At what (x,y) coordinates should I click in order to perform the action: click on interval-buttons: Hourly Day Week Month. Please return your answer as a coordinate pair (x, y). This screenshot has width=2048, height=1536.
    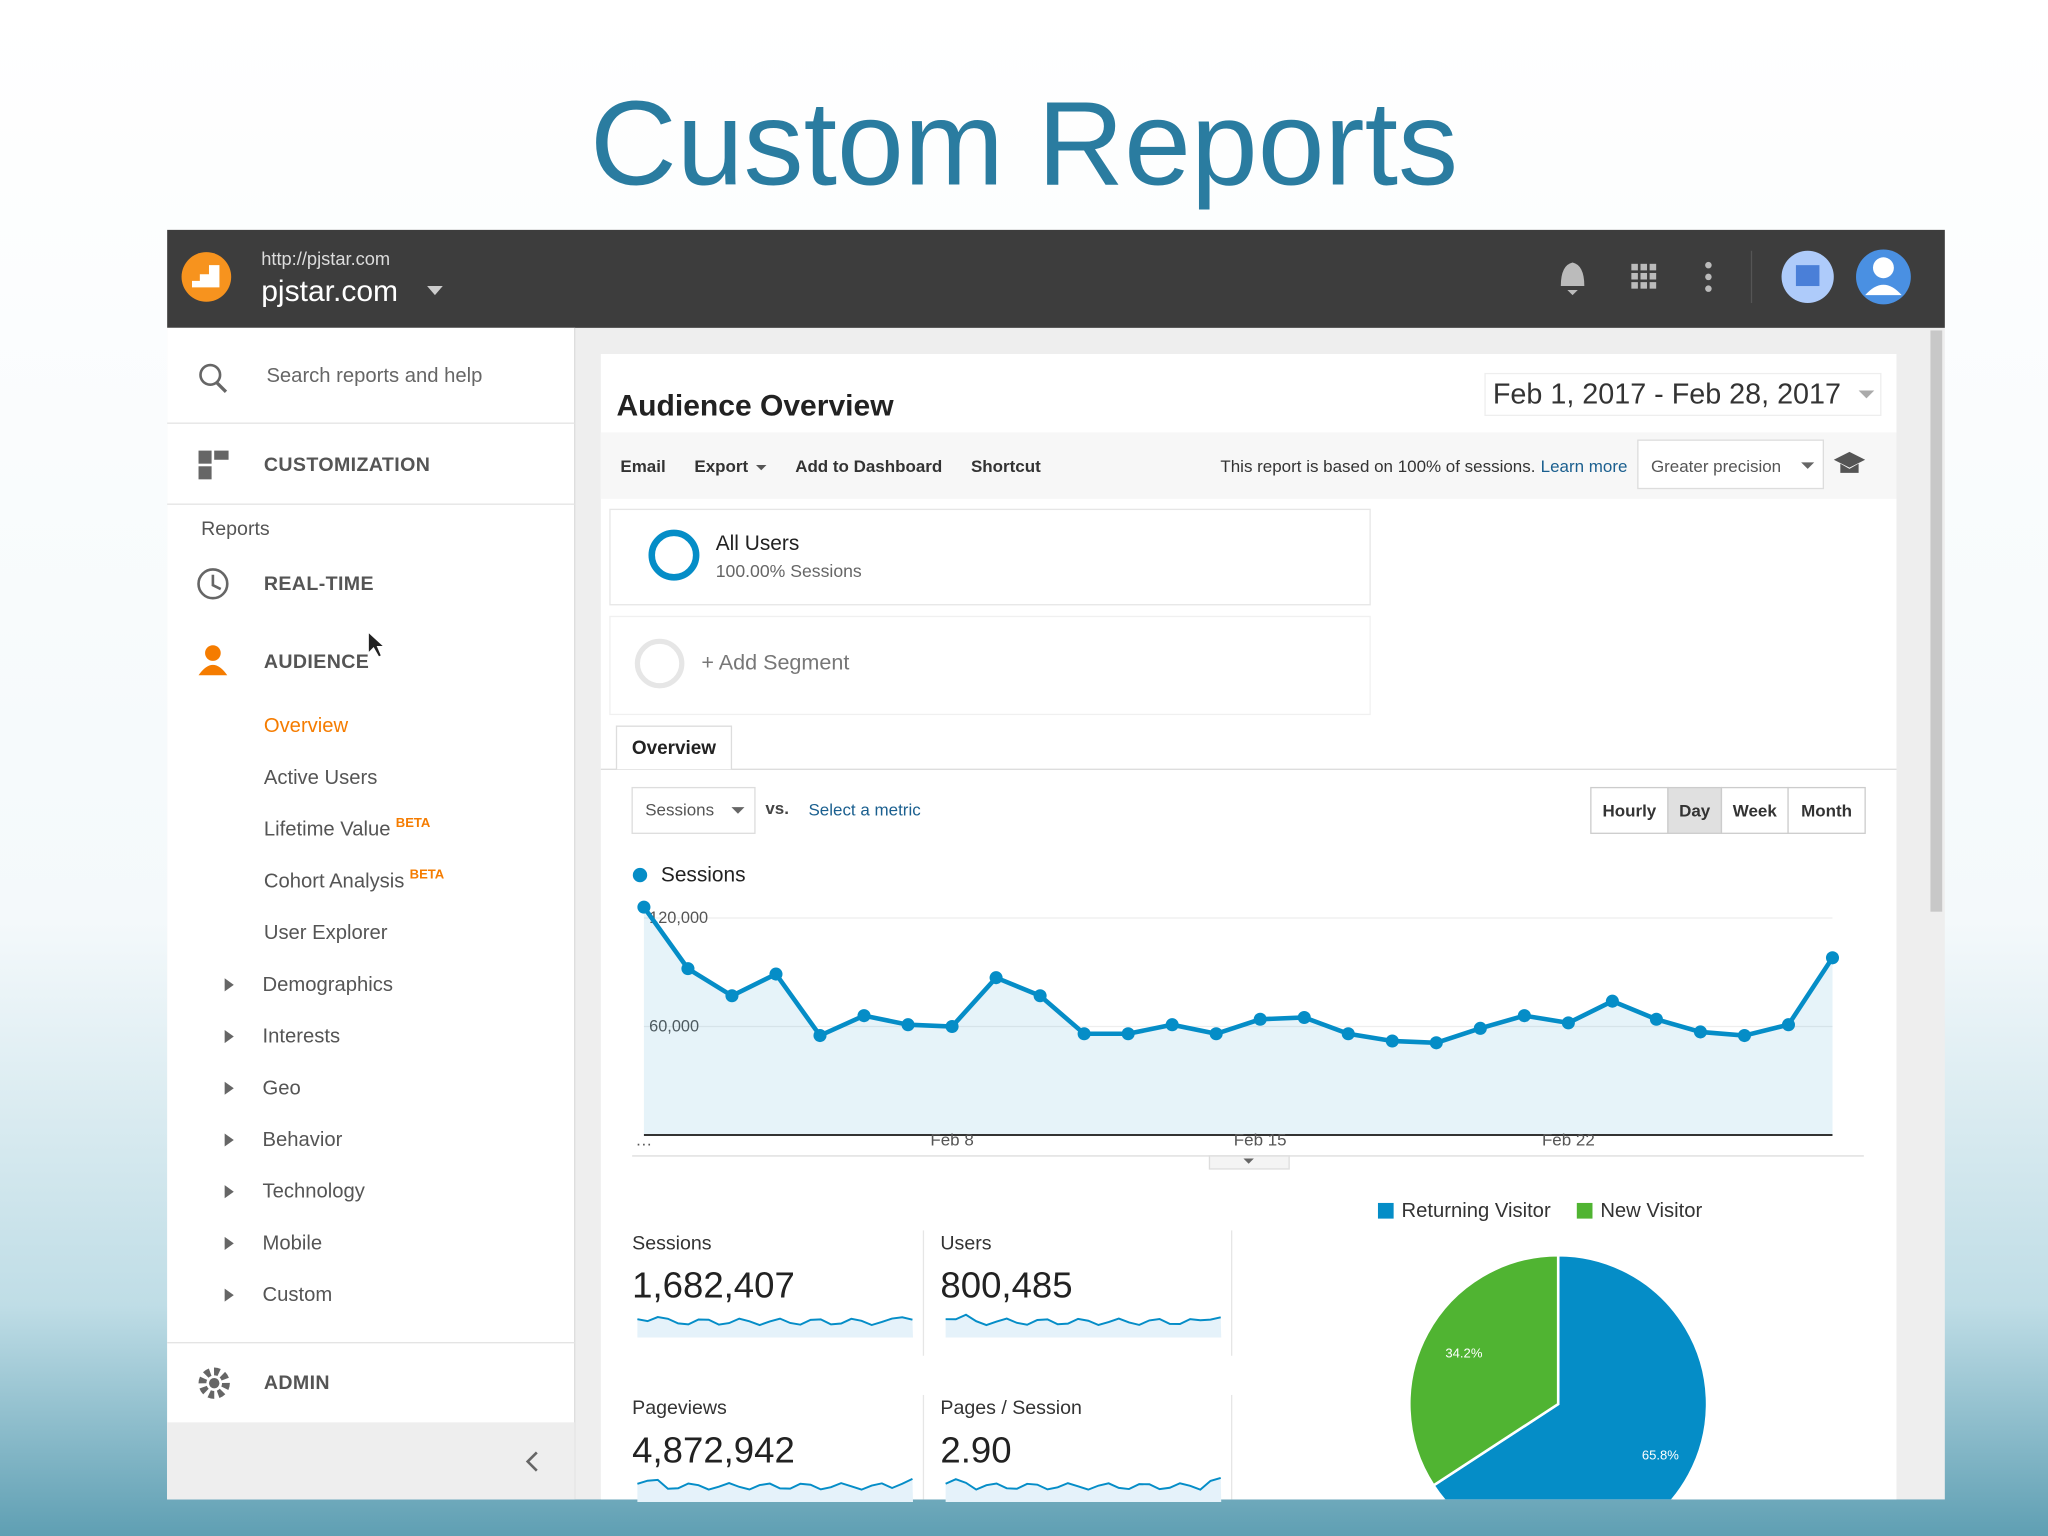
    Looking at the image, I should click on (1728, 810).